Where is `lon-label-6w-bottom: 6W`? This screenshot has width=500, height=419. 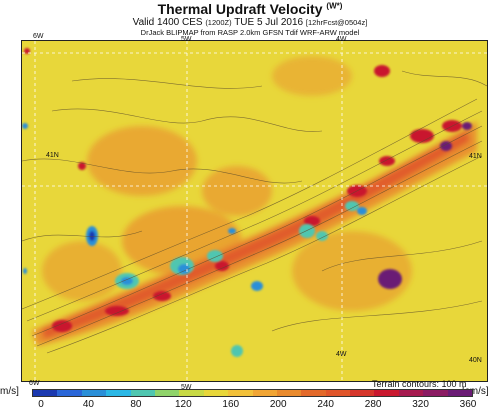
lon-label-6w-bottom: 6W is located at coordinates (34, 383).